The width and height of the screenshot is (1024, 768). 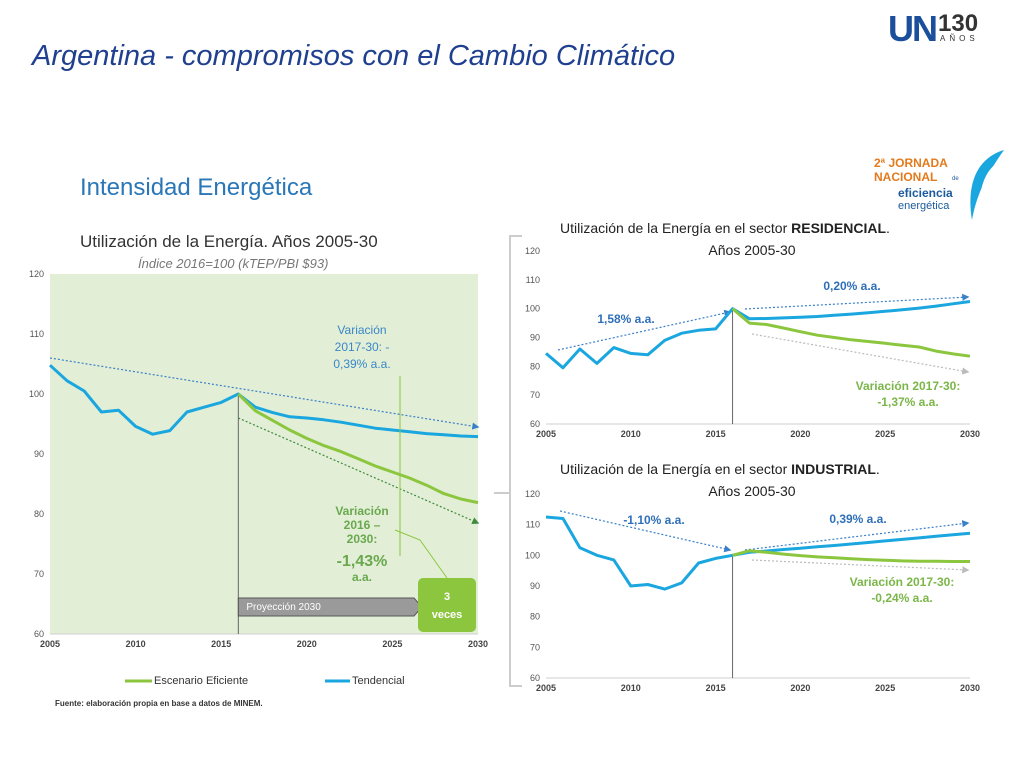 I want to click on chart3-pre-rate: -1,10% a.a., so click(x=653, y=520).